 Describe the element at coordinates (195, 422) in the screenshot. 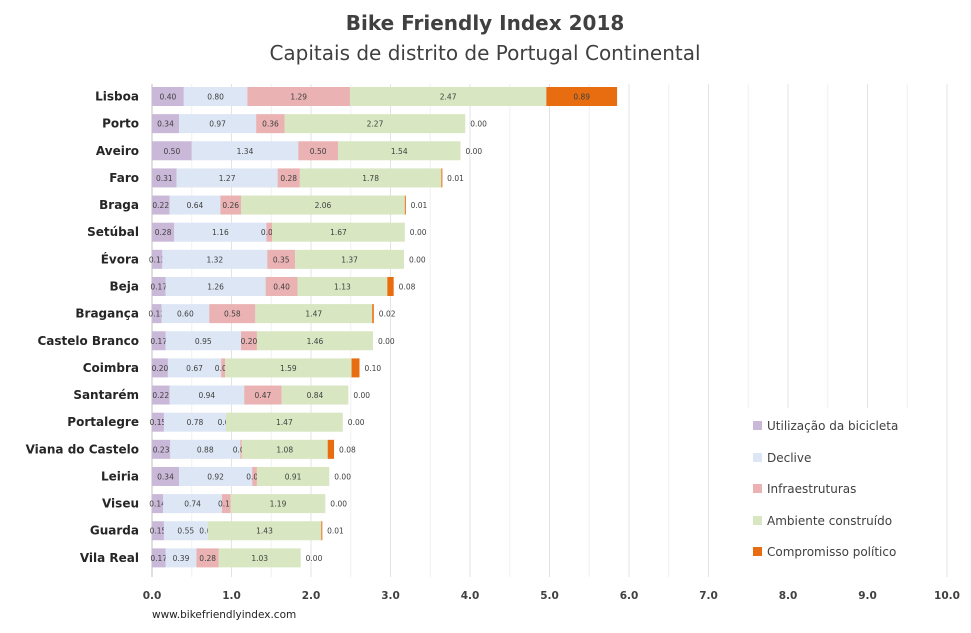

I see `data-label-portalegre-declive: 0.78` at that location.